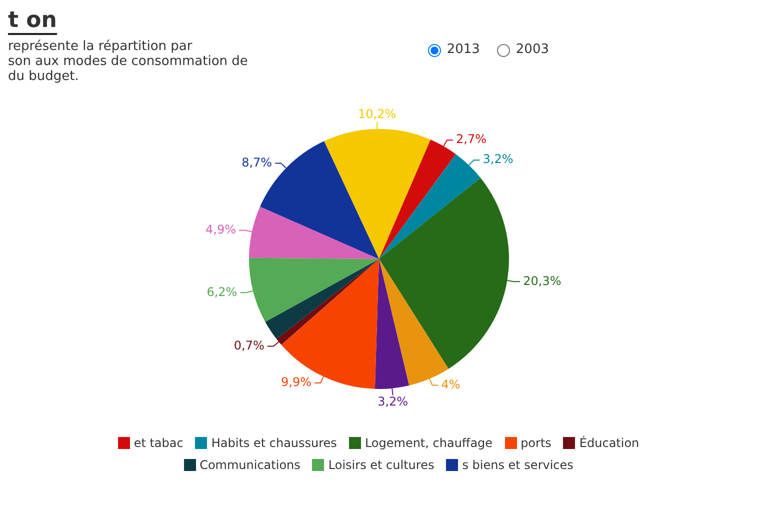  I want to click on data-label: 0,7%, so click(248, 345).